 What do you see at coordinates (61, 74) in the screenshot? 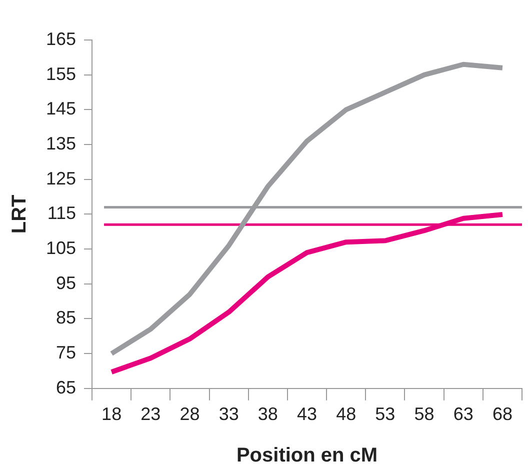
I see `y-tick-label: 155` at bounding box center [61, 74].